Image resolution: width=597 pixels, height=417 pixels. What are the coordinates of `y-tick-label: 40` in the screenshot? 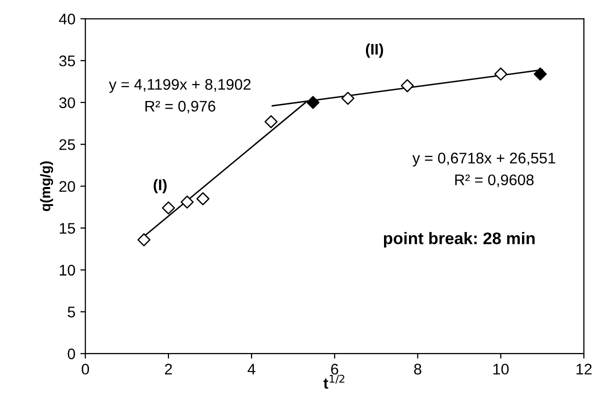 It's located at (67, 19).